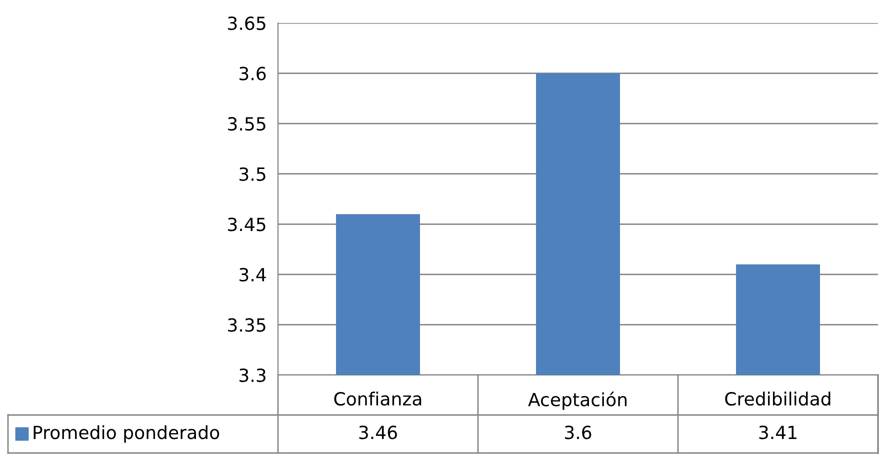 The width and height of the screenshot is (879, 455). What do you see at coordinates (578, 433) in the screenshot?
I see `data-label: 3.6` at bounding box center [578, 433].